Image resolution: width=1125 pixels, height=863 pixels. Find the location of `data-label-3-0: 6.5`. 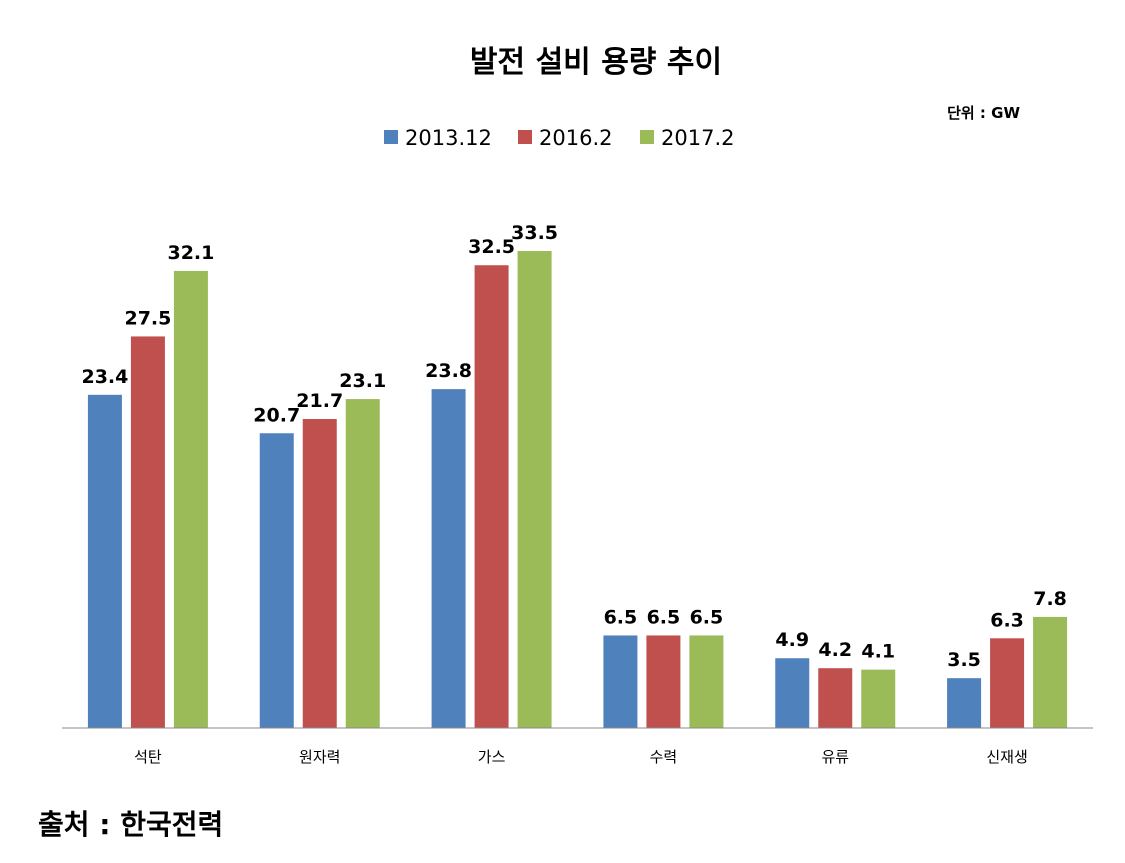

data-label-3-0: 6.5 is located at coordinates (621, 617).